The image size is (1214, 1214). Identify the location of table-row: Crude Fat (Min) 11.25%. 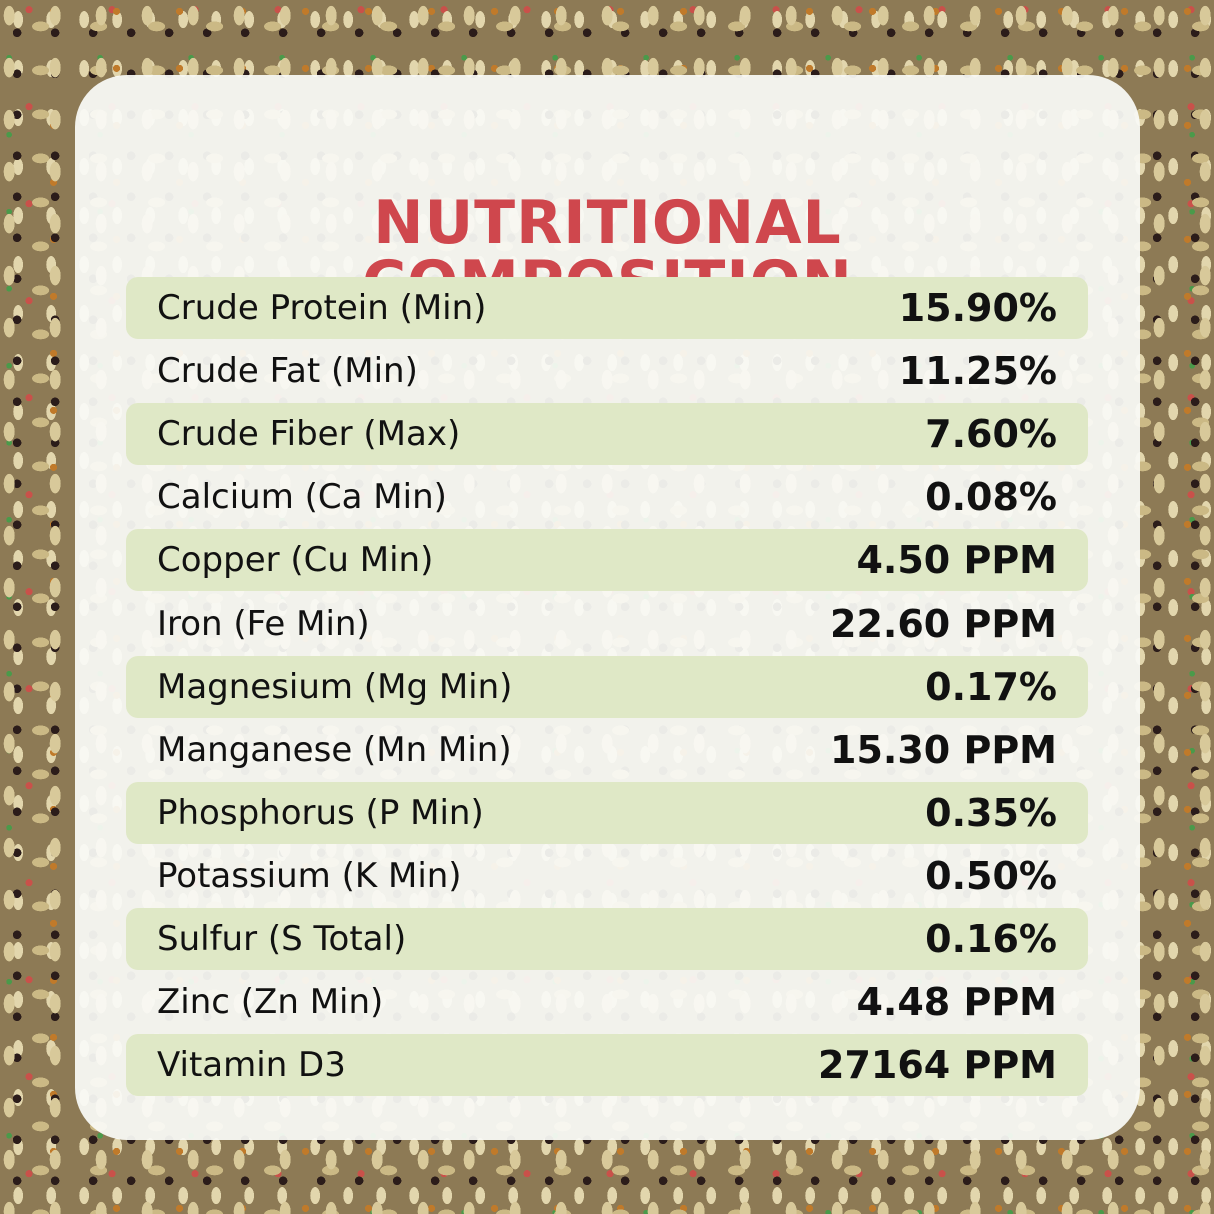
(607, 371).